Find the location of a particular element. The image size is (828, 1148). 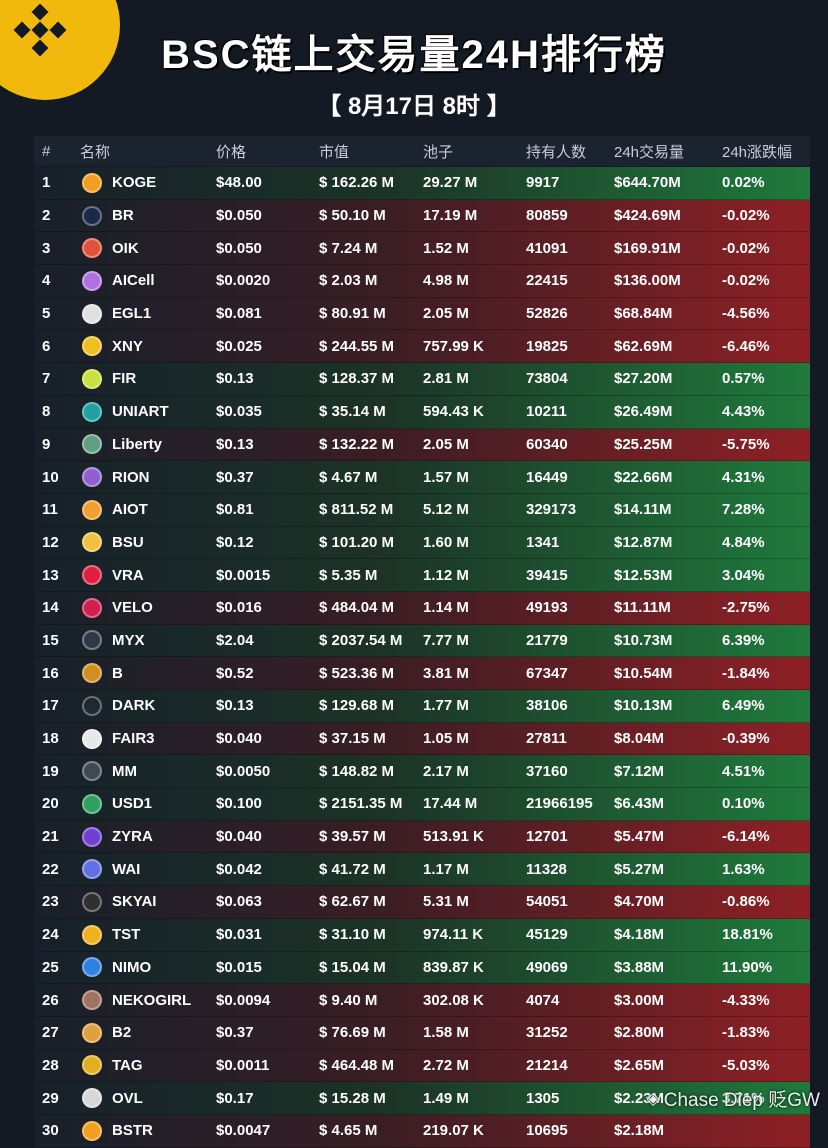

cell-mcap: $ 35.14 M is located at coordinates (352, 412).